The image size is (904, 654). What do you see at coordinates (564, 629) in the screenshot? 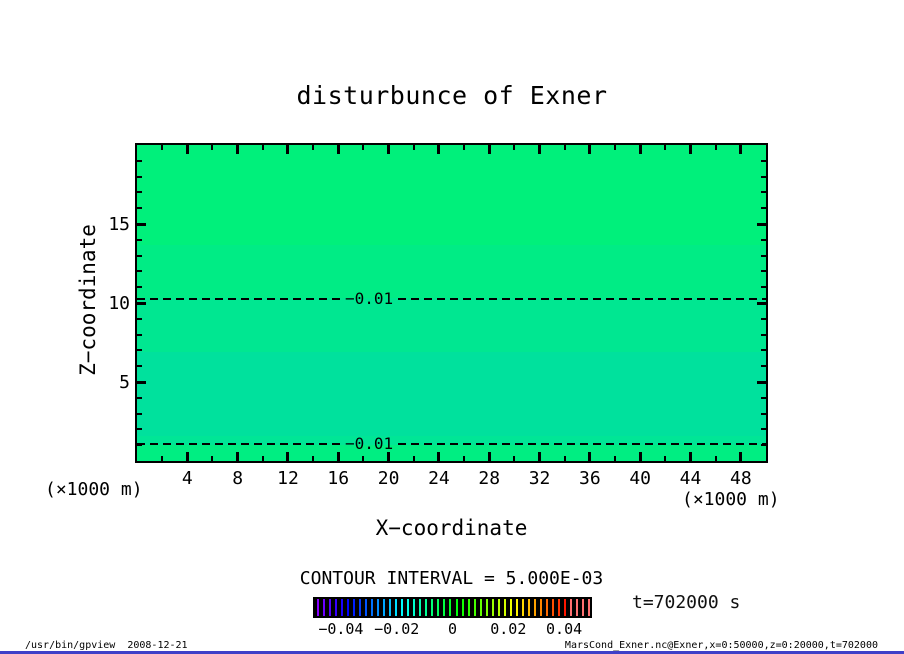
I see `colorbar-tick-label: 0.04` at bounding box center [564, 629].